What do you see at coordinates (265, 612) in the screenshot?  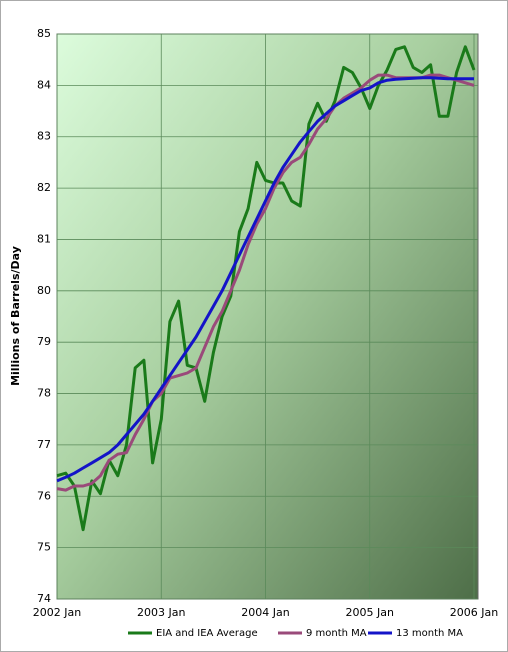 I see `x-tick-label: 2004 Jan` at bounding box center [265, 612].